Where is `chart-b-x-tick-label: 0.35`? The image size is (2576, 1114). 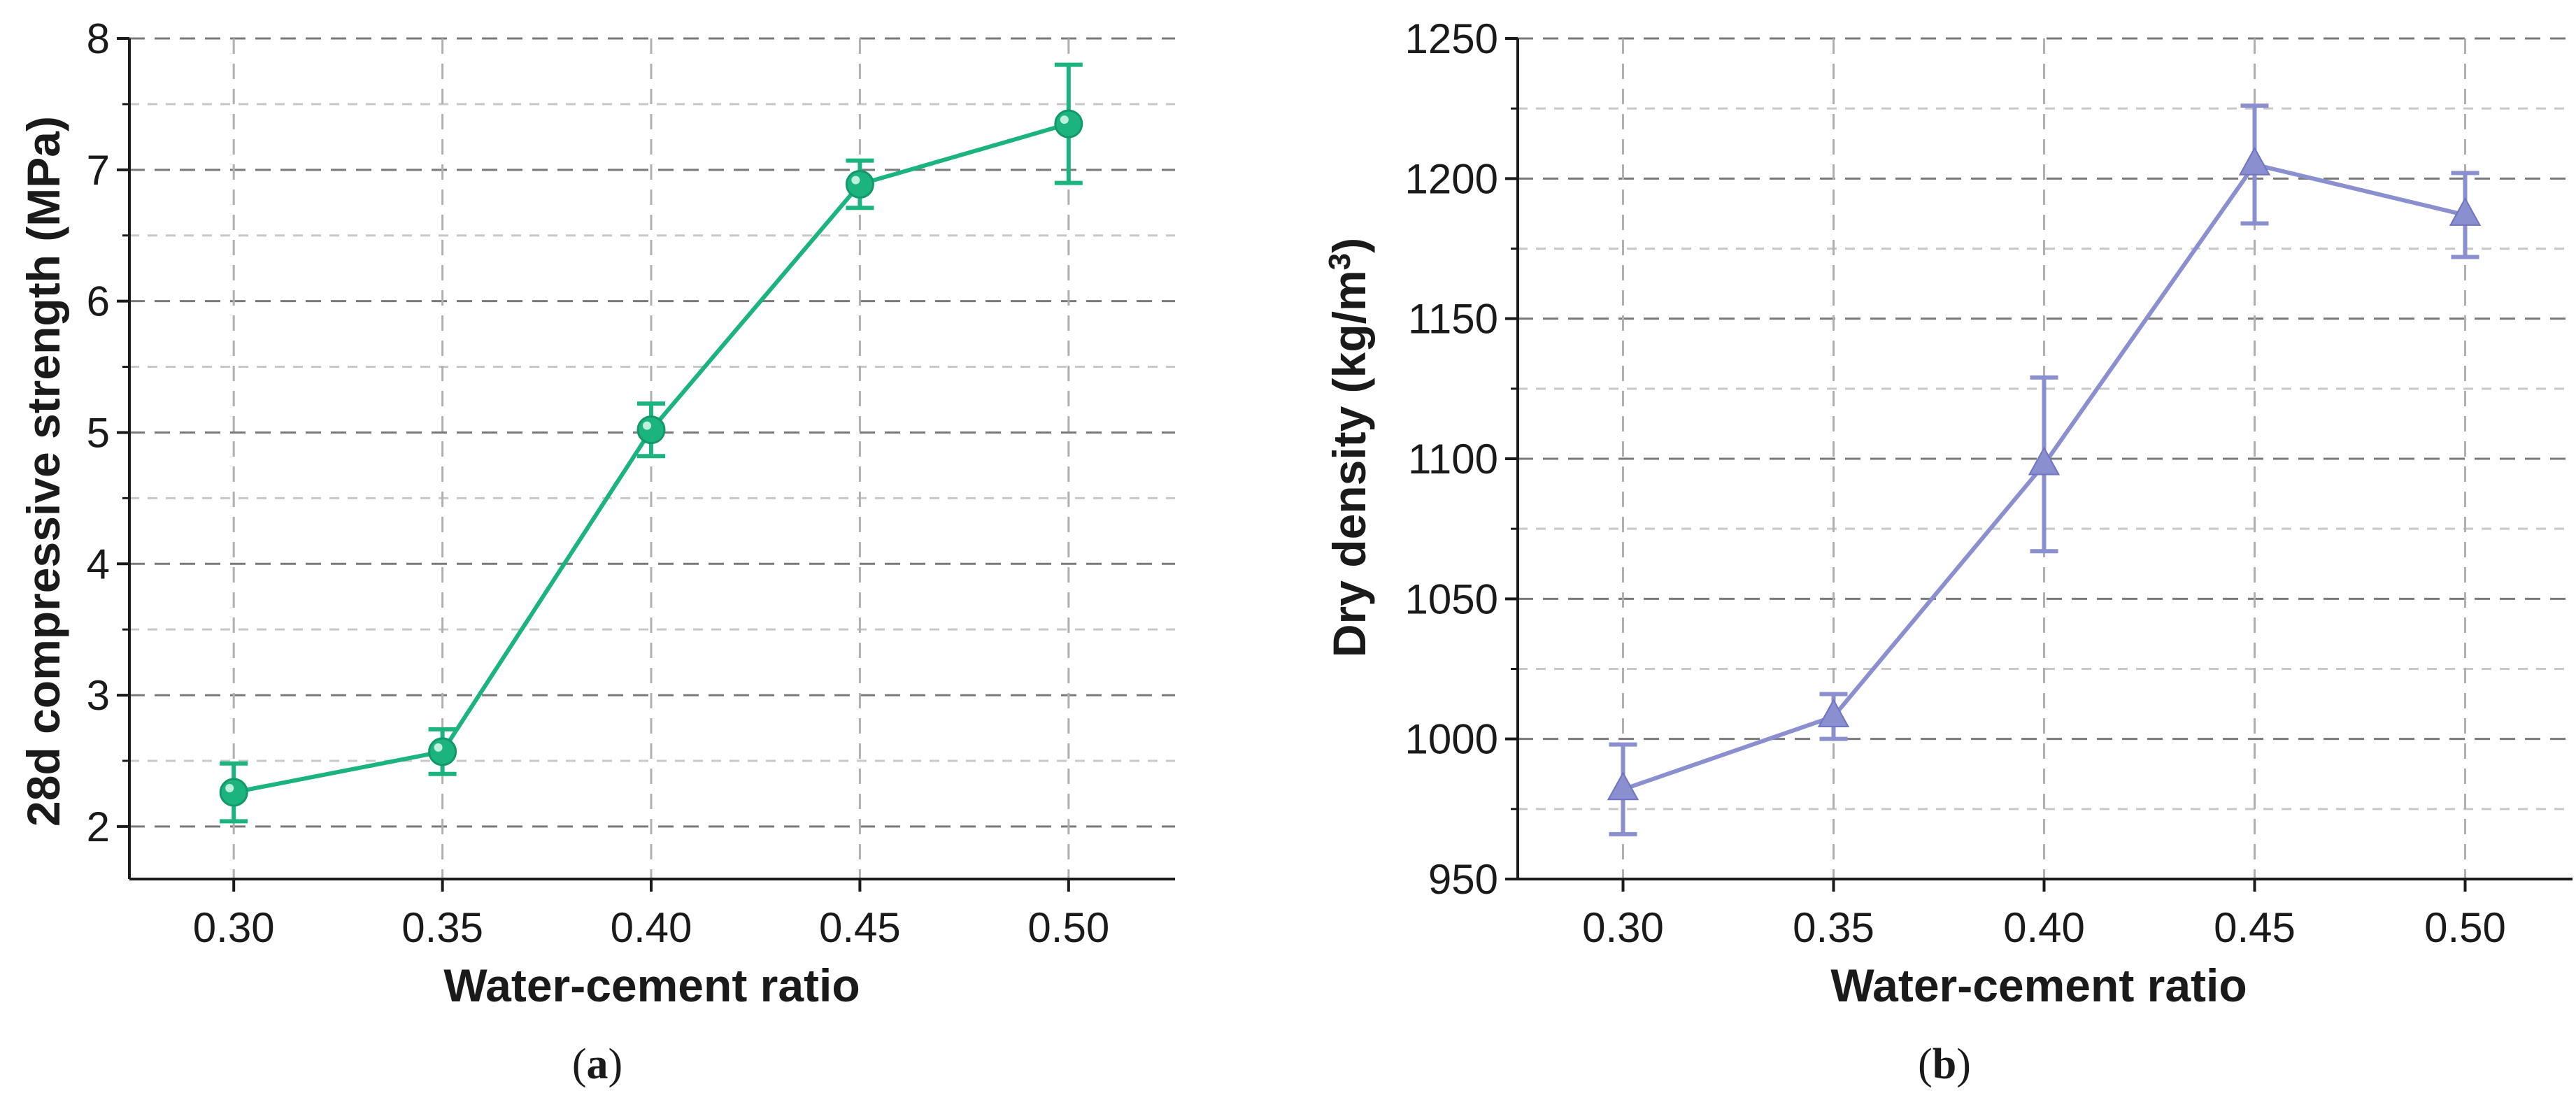
chart-b-x-tick-label: 0.35 is located at coordinates (1833, 927).